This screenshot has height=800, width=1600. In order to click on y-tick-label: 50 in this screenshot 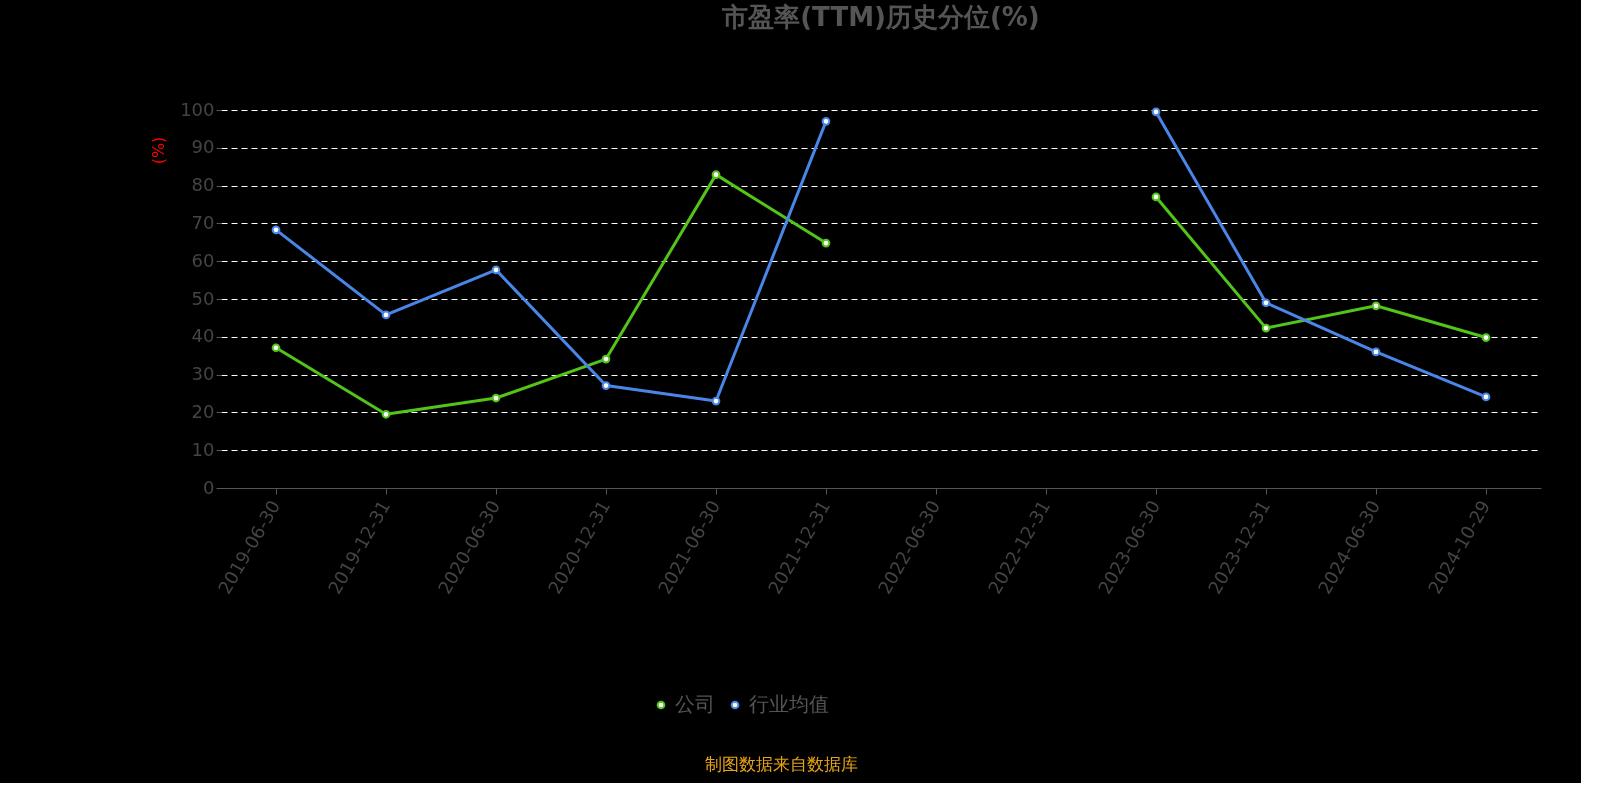, I will do `click(203, 298)`.